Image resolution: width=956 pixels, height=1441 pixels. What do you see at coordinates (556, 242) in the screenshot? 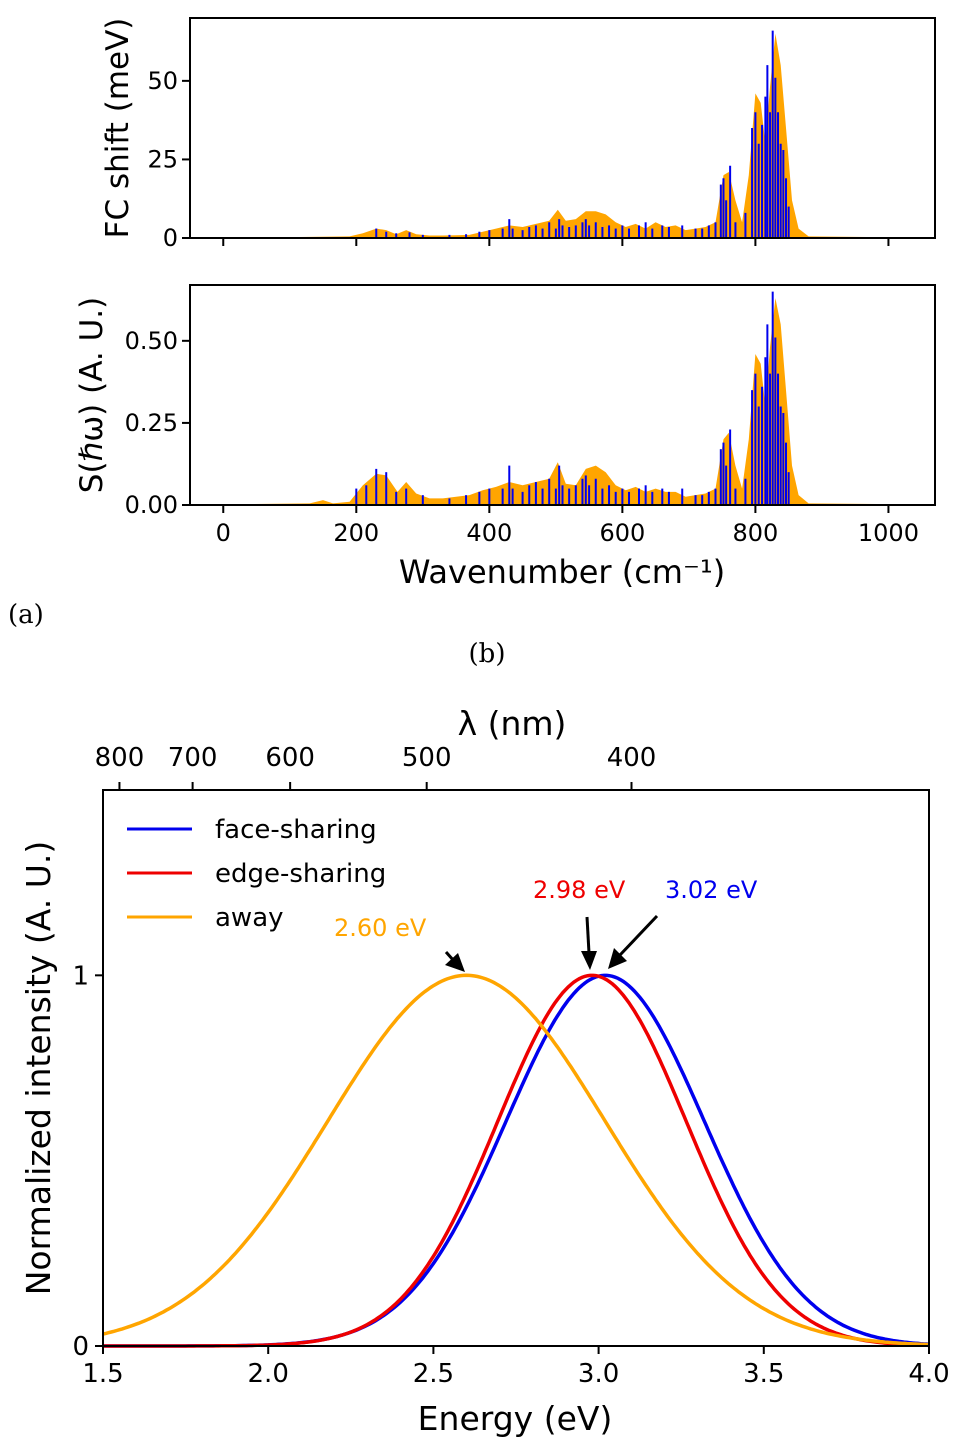
I see `fc-shift-xticks` at bounding box center [556, 242].